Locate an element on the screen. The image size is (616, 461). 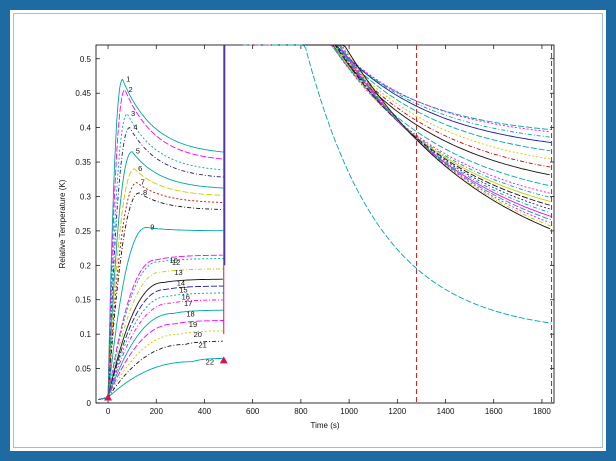
y-tick-label: 0.4 is located at coordinates (86, 128).